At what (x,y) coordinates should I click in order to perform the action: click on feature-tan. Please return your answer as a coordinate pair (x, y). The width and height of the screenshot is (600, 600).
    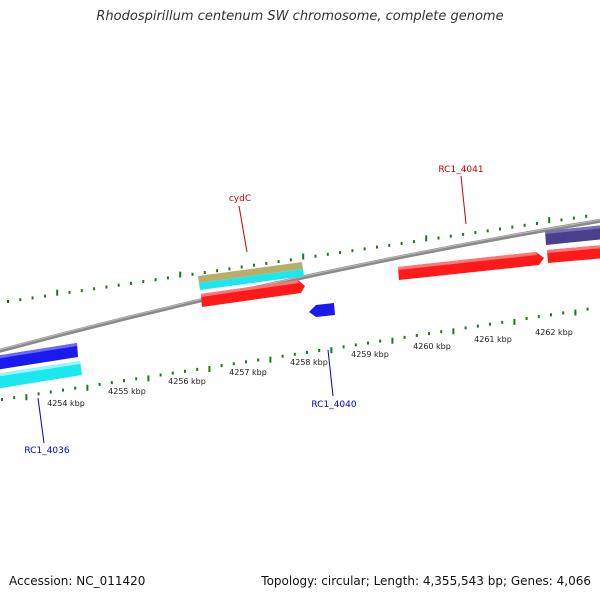
    Looking at the image, I should click on (250, 272).